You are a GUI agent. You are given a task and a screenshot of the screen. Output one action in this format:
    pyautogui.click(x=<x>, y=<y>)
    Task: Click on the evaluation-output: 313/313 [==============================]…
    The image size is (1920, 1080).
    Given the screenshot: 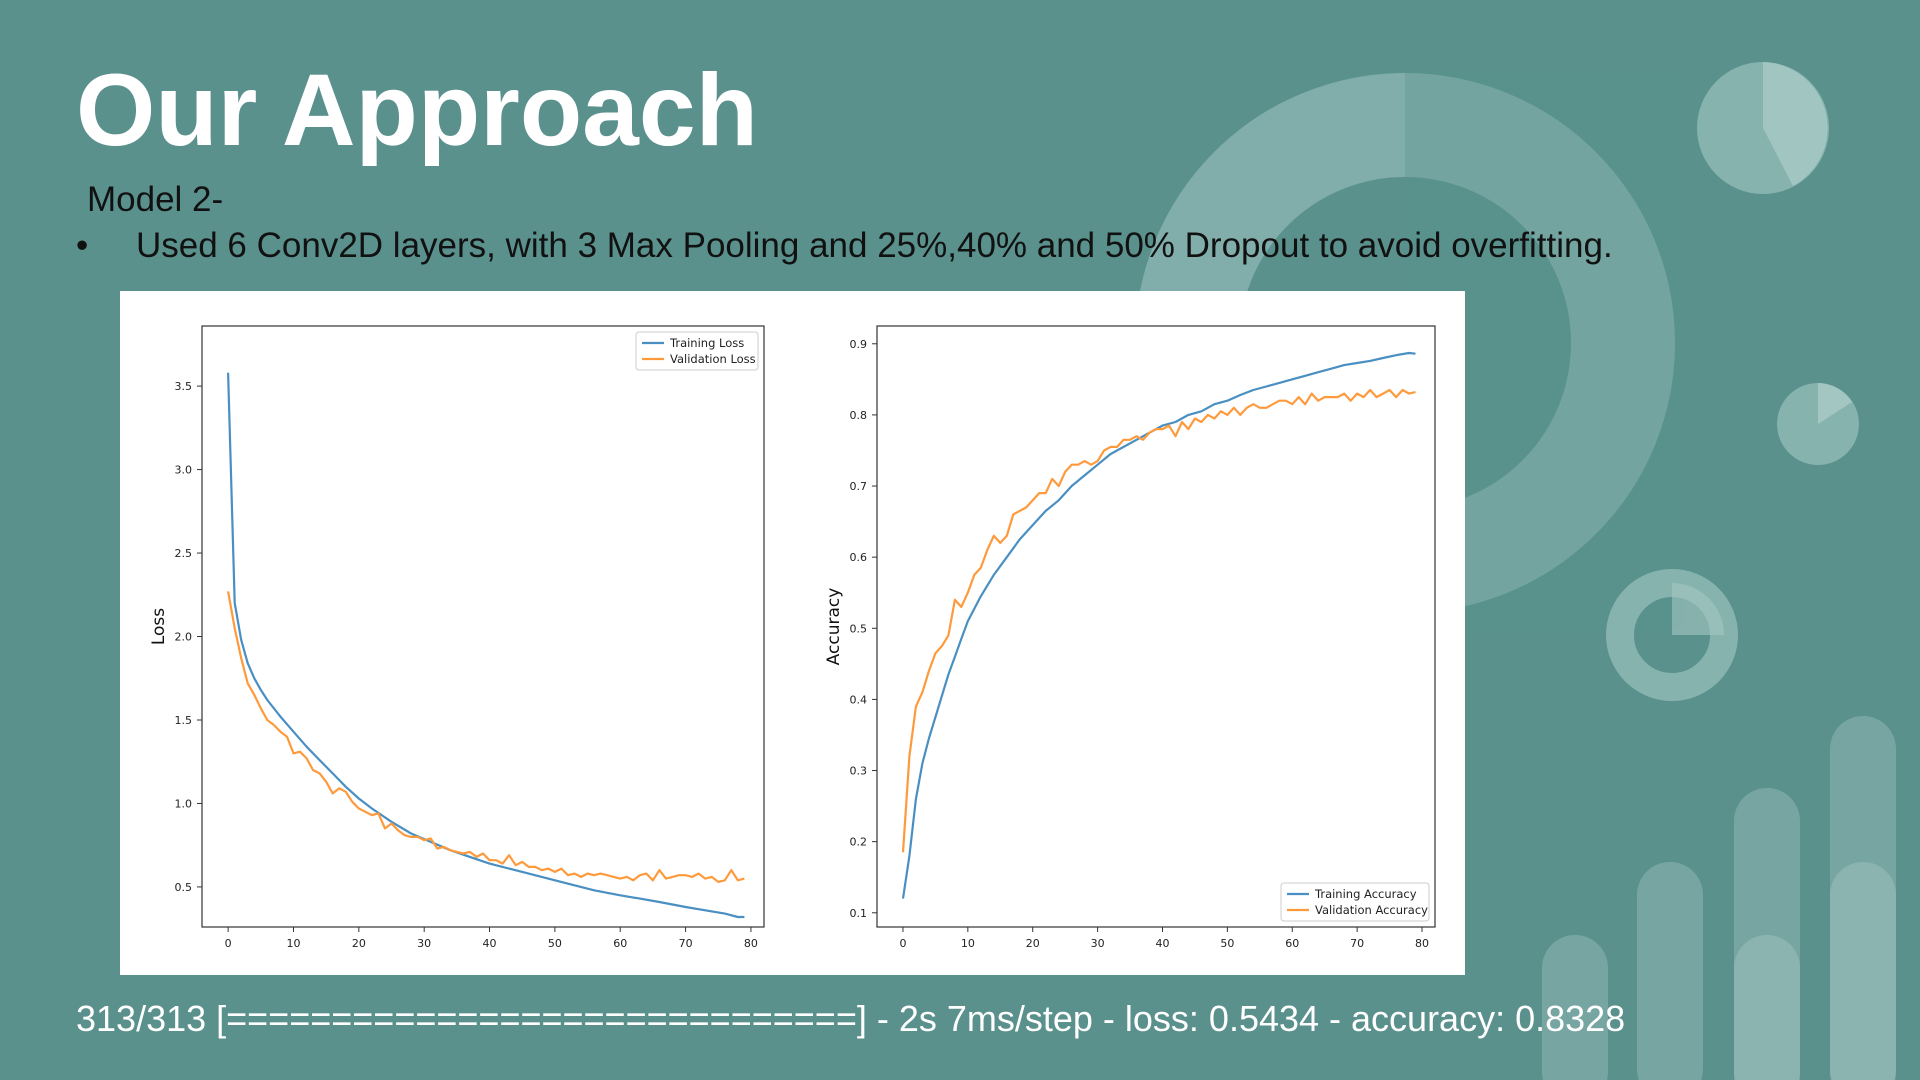 What is the action you would take?
    pyautogui.click(x=851, y=1018)
    